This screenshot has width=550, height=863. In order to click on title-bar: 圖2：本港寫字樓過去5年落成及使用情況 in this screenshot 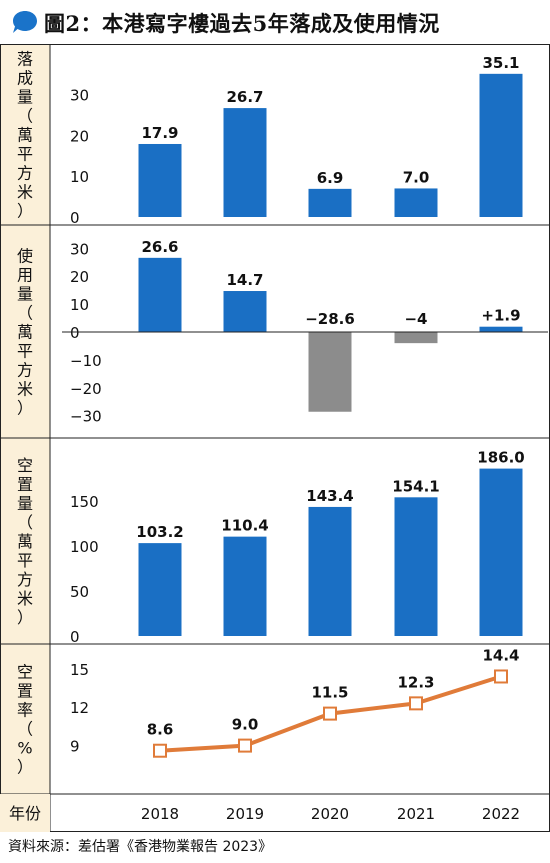, I will do `click(275, 22)`.